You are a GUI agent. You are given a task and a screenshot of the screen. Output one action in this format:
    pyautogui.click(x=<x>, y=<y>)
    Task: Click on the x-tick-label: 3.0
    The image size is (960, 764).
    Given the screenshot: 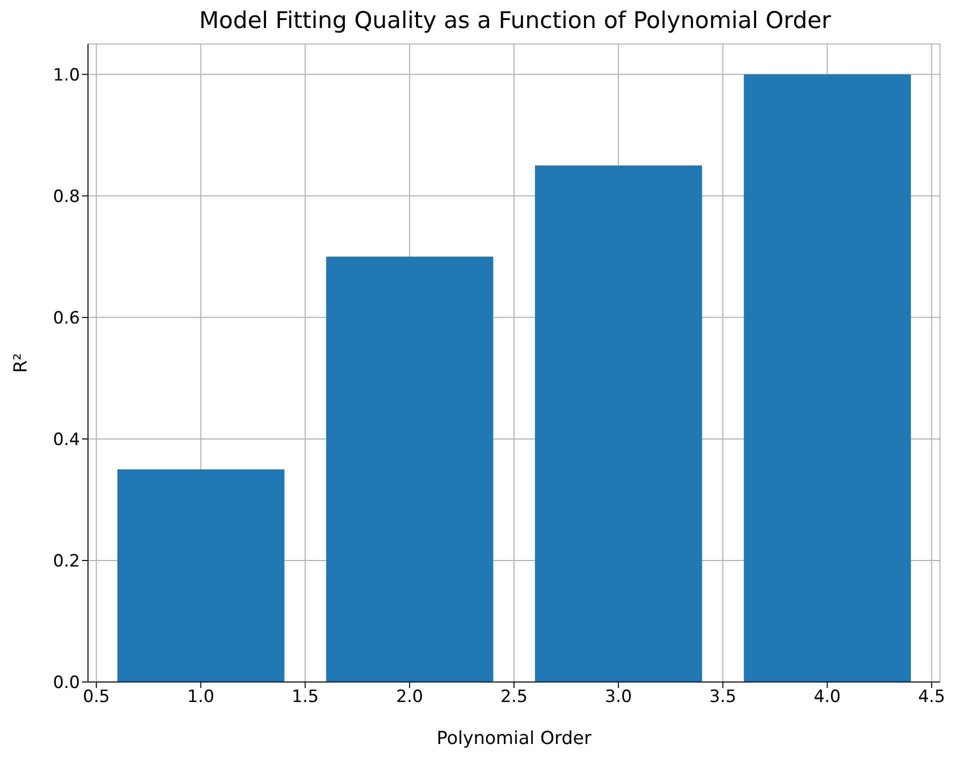 What is the action you would take?
    pyautogui.click(x=618, y=697)
    